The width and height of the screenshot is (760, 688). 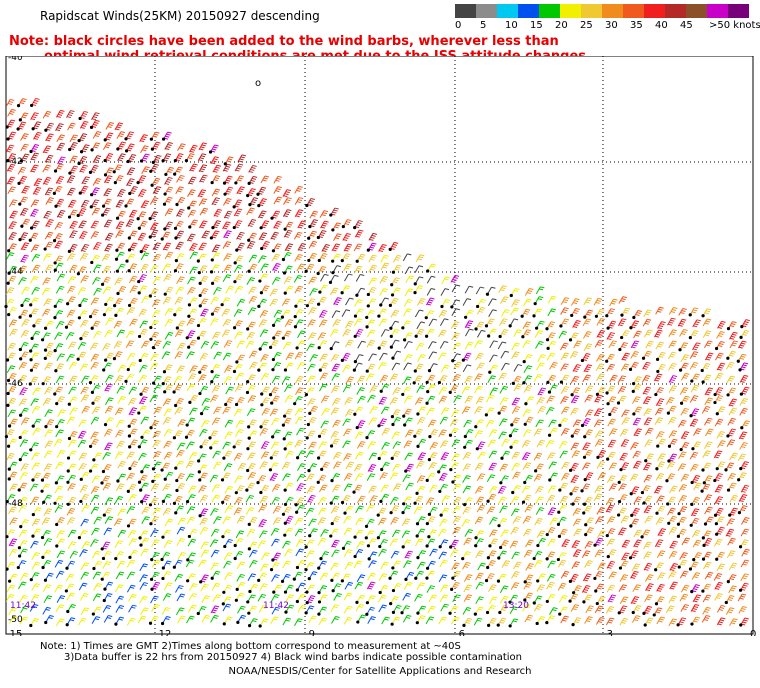 I want to click on legend-label: 30, so click(x=611, y=25).